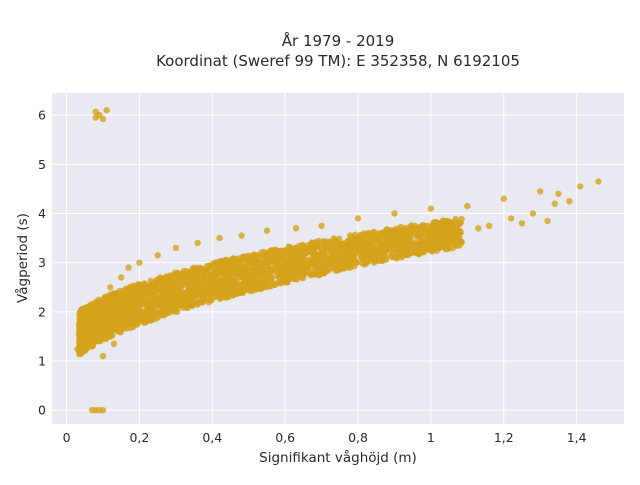 The width and height of the screenshot is (640, 485). What do you see at coordinates (42, 263) in the screenshot?
I see `y-axis-ticks: 0 1 2 3 4 5 6` at bounding box center [42, 263].